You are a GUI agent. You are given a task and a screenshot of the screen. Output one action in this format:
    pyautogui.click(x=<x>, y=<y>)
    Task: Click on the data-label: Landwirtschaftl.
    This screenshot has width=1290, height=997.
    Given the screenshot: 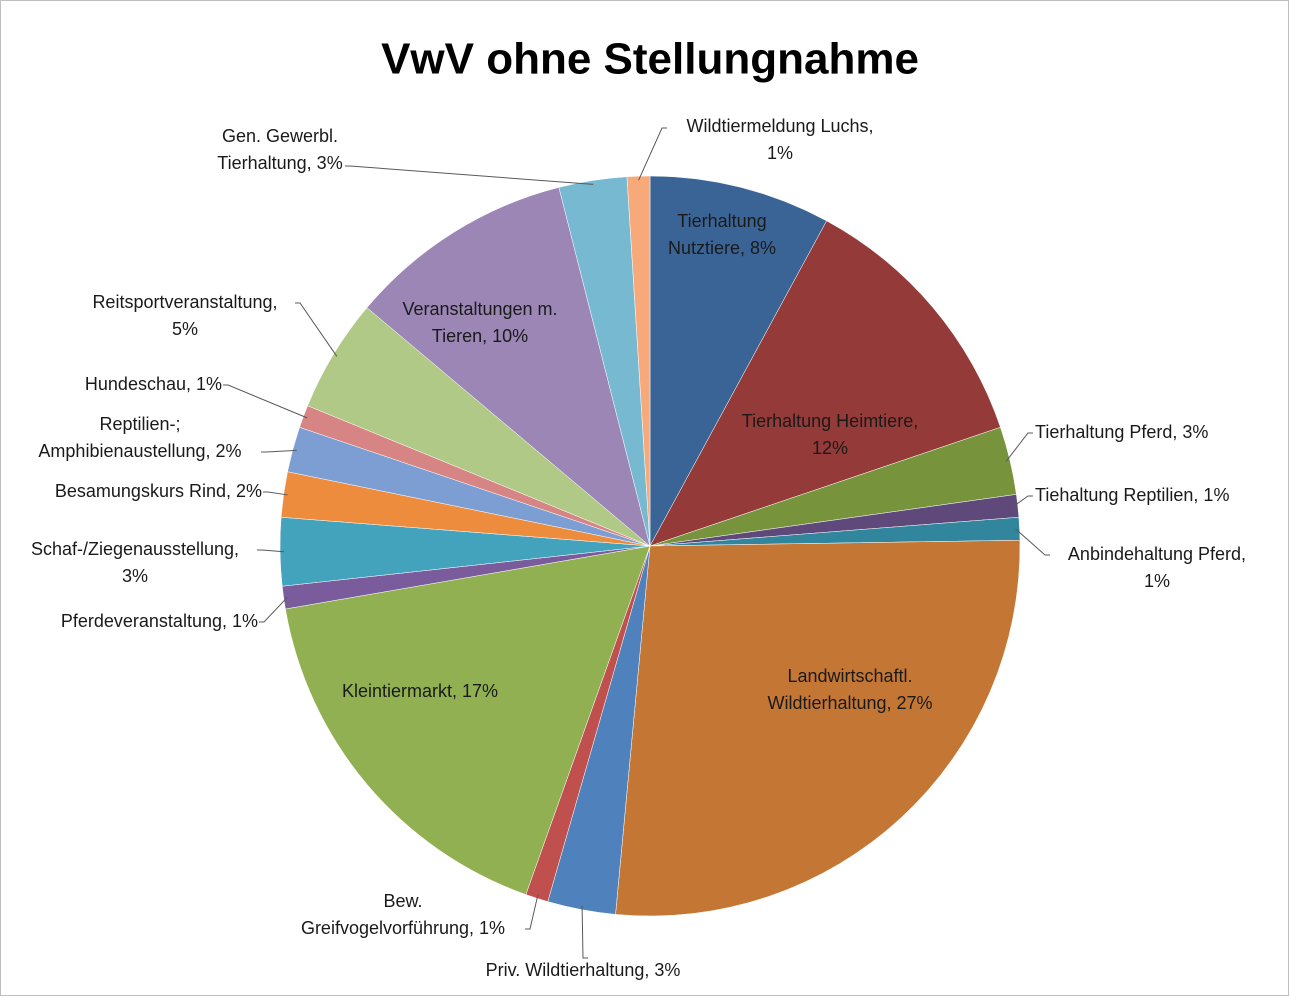 What is the action you would take?
    pyautogui.click(x=849, y=676)
    